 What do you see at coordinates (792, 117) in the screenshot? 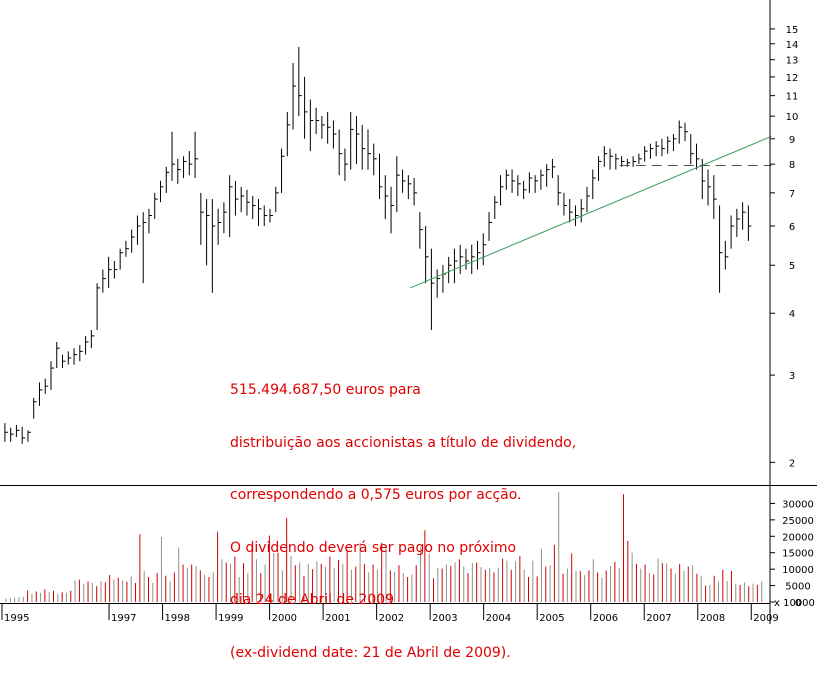
I see `price-tick-label: 10` at bounding box center [792, 117].